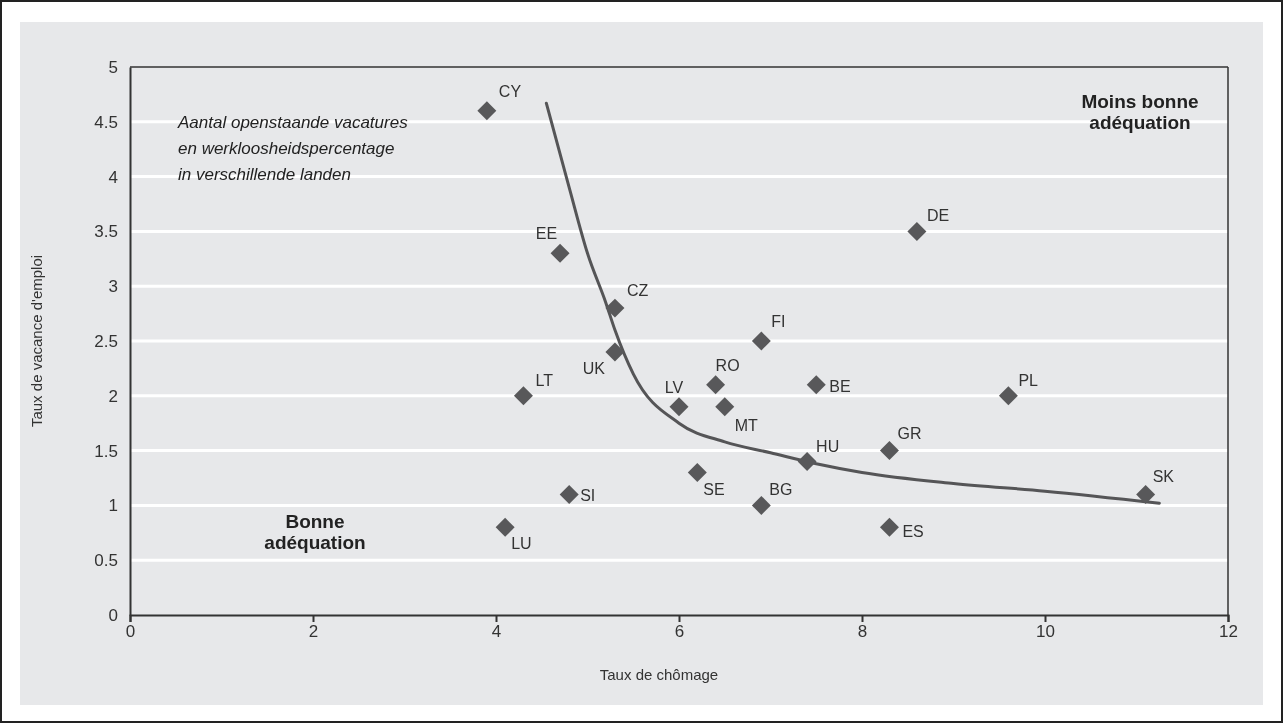 This screenshot has height=723, width=1283. What do you see at coordinates (778, 321) in the screenshot?
I see `data-label: FI` at bounding box center [778, 321].